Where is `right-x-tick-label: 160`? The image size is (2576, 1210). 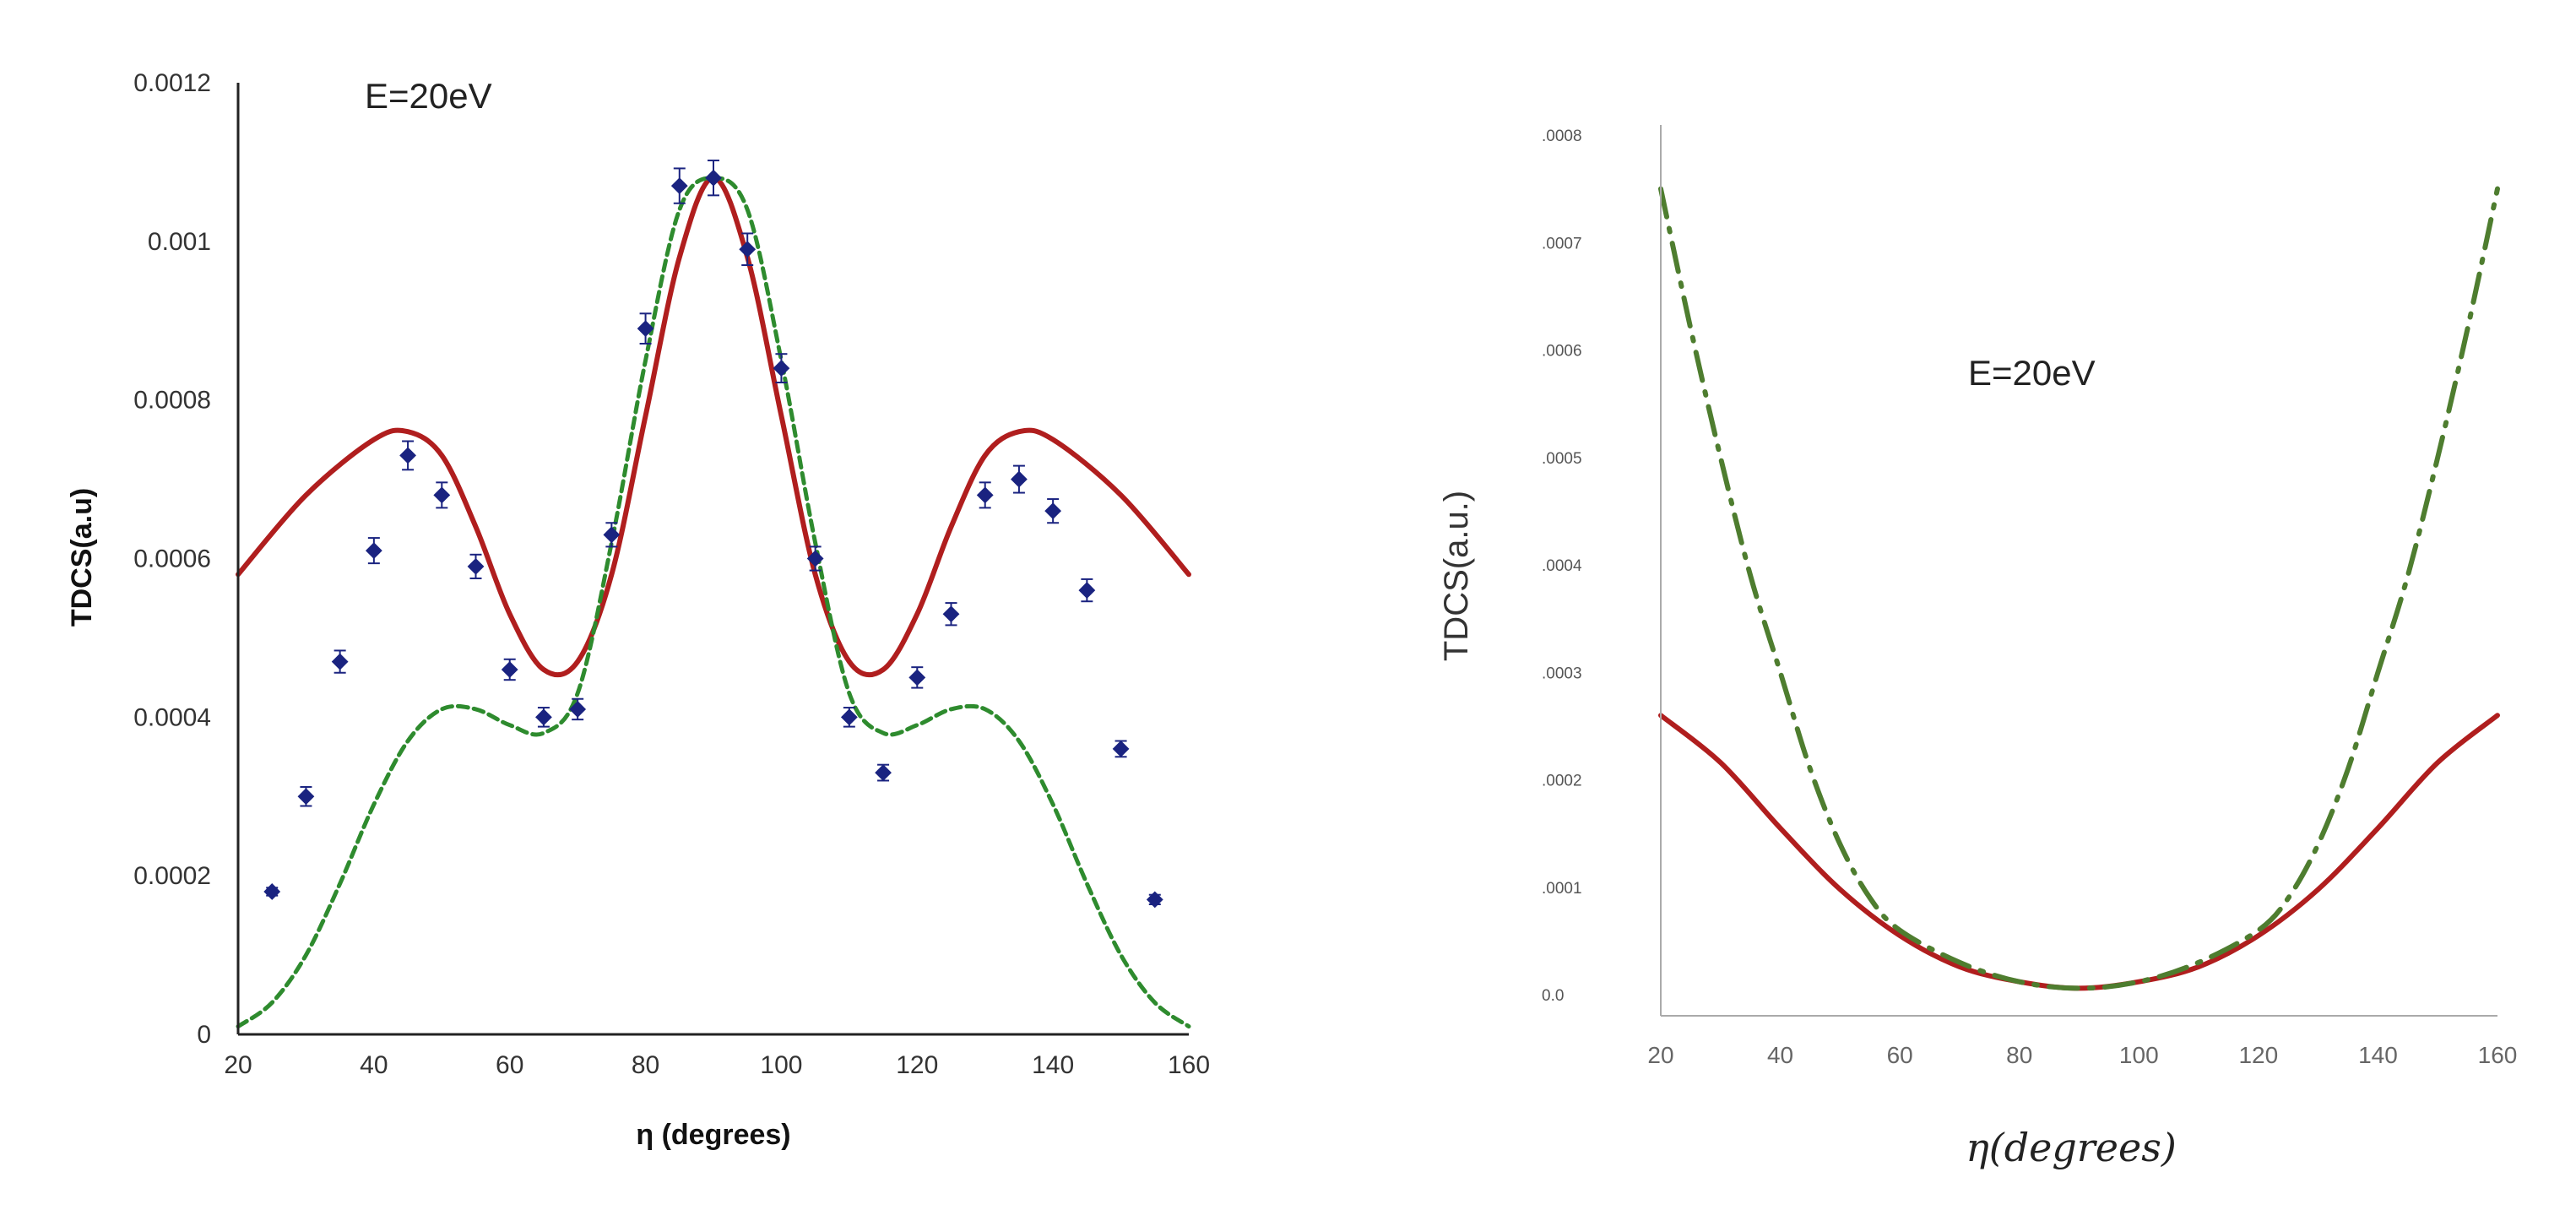 right-x-tick-label: 160 is located at coordinates (2498, 1055).